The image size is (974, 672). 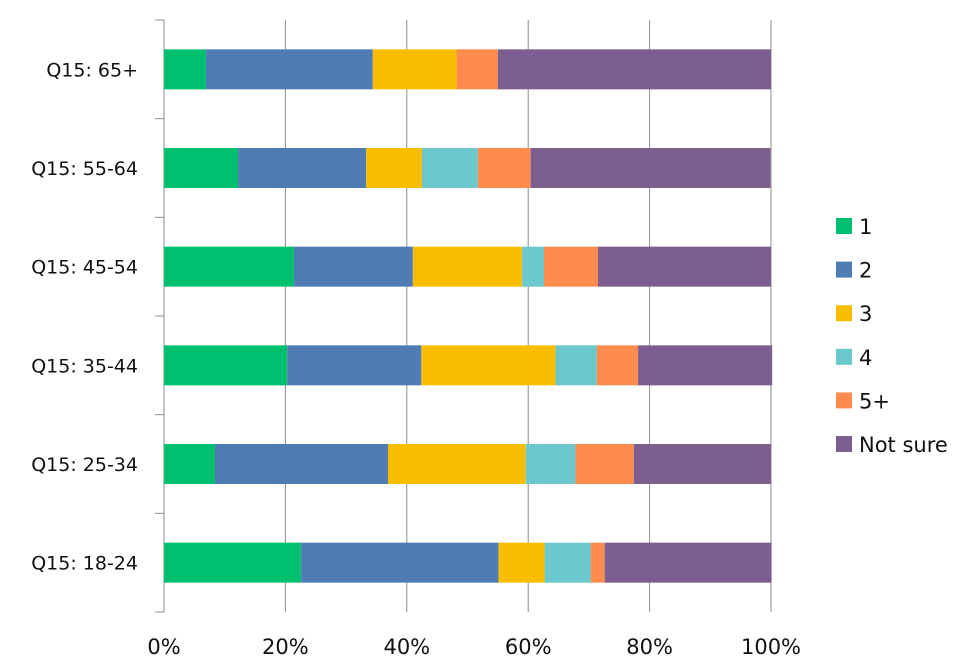 I want to click on legend-label: 4, so click(x=865, y=358).